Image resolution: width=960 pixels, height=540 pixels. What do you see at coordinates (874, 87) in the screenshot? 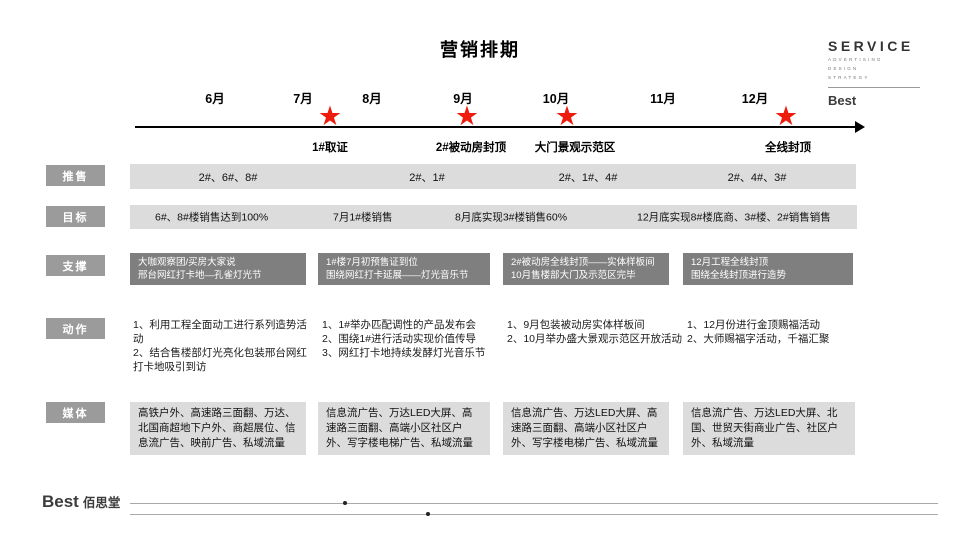
I see `service-logo-divider` at bounding box center [874, 87].